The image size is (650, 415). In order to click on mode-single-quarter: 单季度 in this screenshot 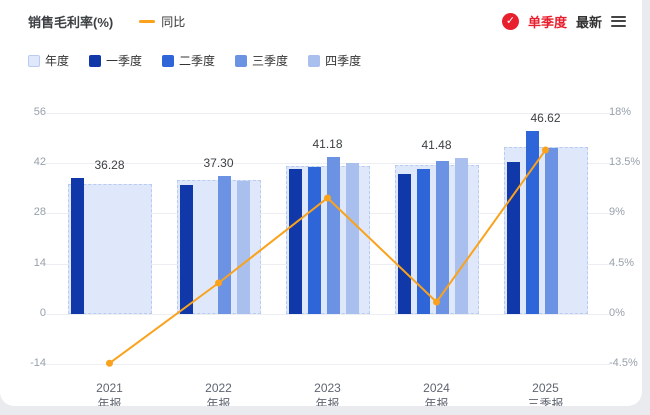, I will do `click(547, 22)`.